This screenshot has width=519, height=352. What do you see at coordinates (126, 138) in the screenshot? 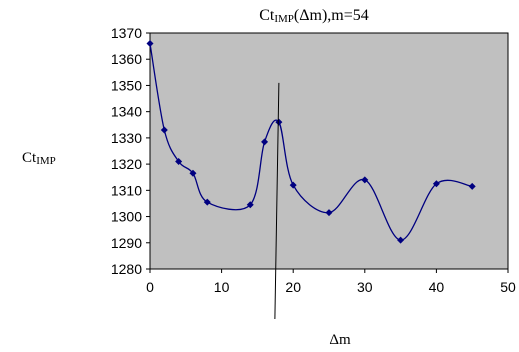
I see `y-tick-label: 1330` at bounding box center [126, 138].